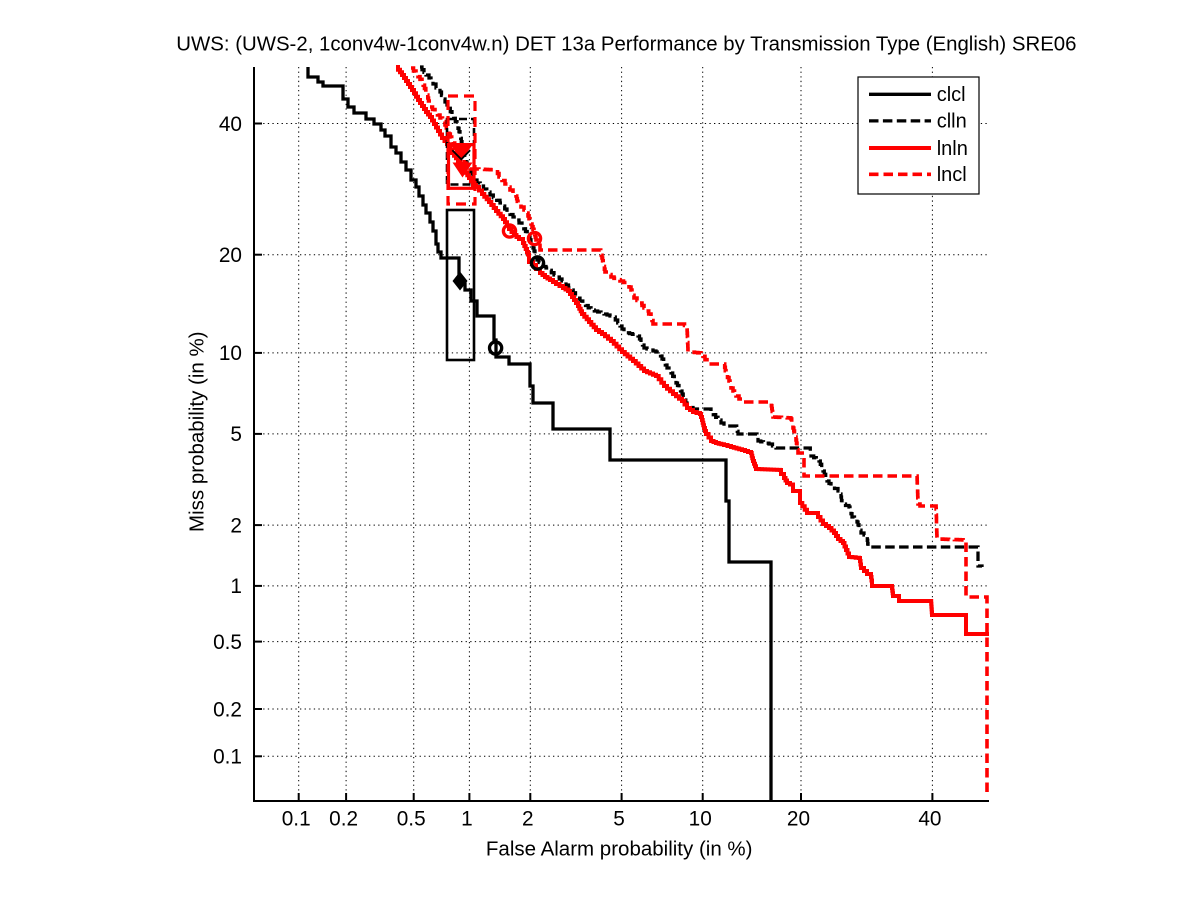  Describe the element at coordinates (952, 149) in the screenshot. I see `svg-text: lnln` at that location.